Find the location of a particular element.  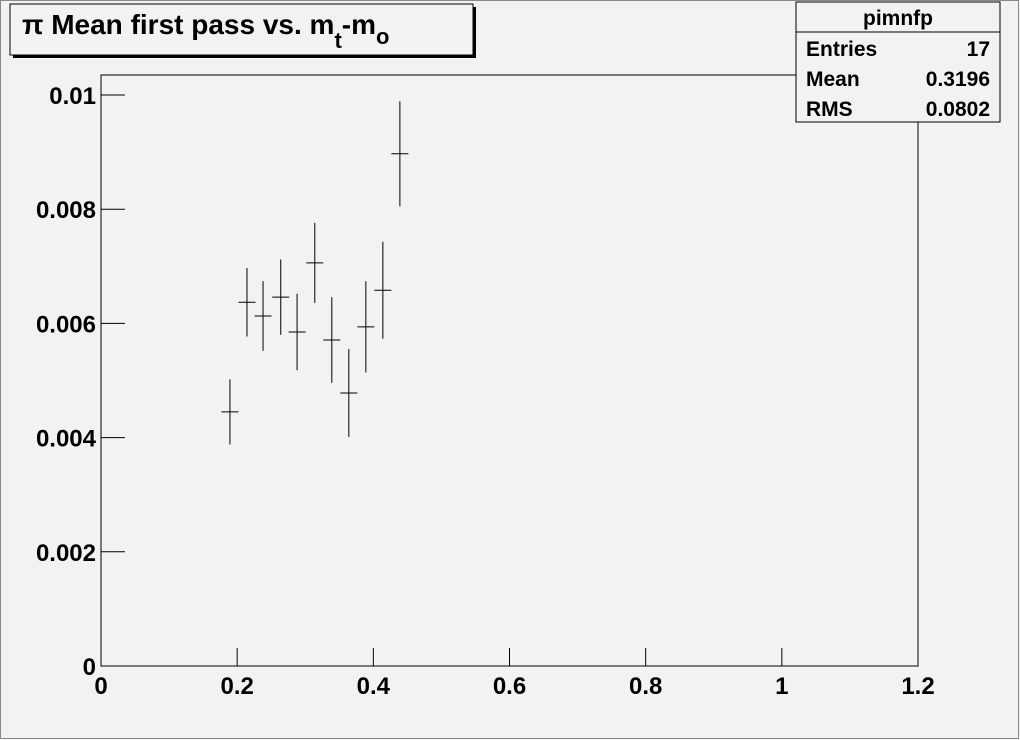

stats-value: 0.0802 is located at coordinates (958, 109).